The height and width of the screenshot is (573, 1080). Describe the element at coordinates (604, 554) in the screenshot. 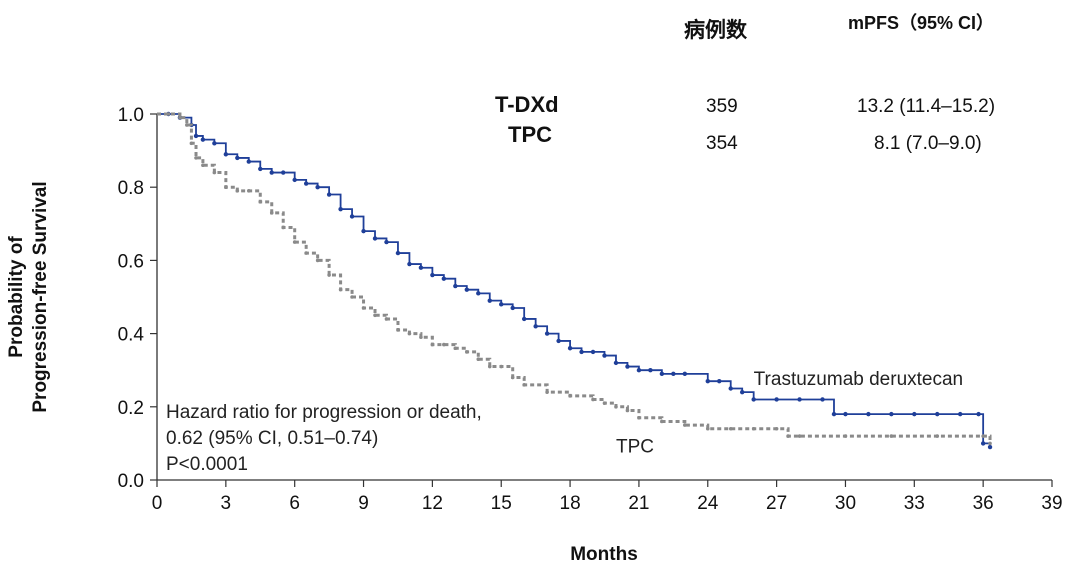

I see `x-axis-label: Months` at that location.